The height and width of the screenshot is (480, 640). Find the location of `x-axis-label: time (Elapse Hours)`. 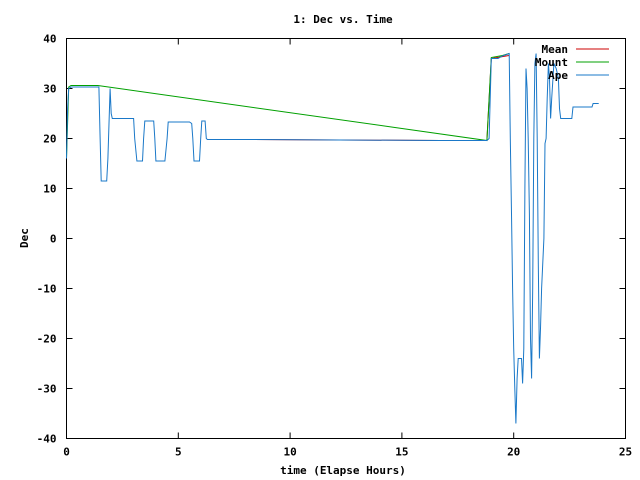

x-axis-label: time (Elapse Hours) is located at coordinates (343, 470).